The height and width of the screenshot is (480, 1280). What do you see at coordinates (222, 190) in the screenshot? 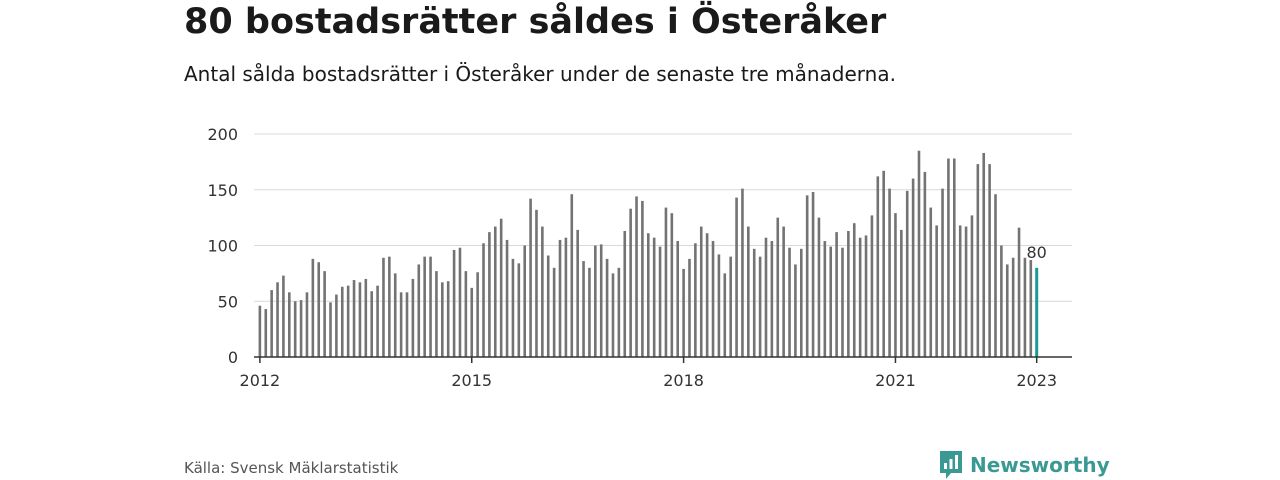
I see `y-tick-label: 150` at bounding box center [222, 190].